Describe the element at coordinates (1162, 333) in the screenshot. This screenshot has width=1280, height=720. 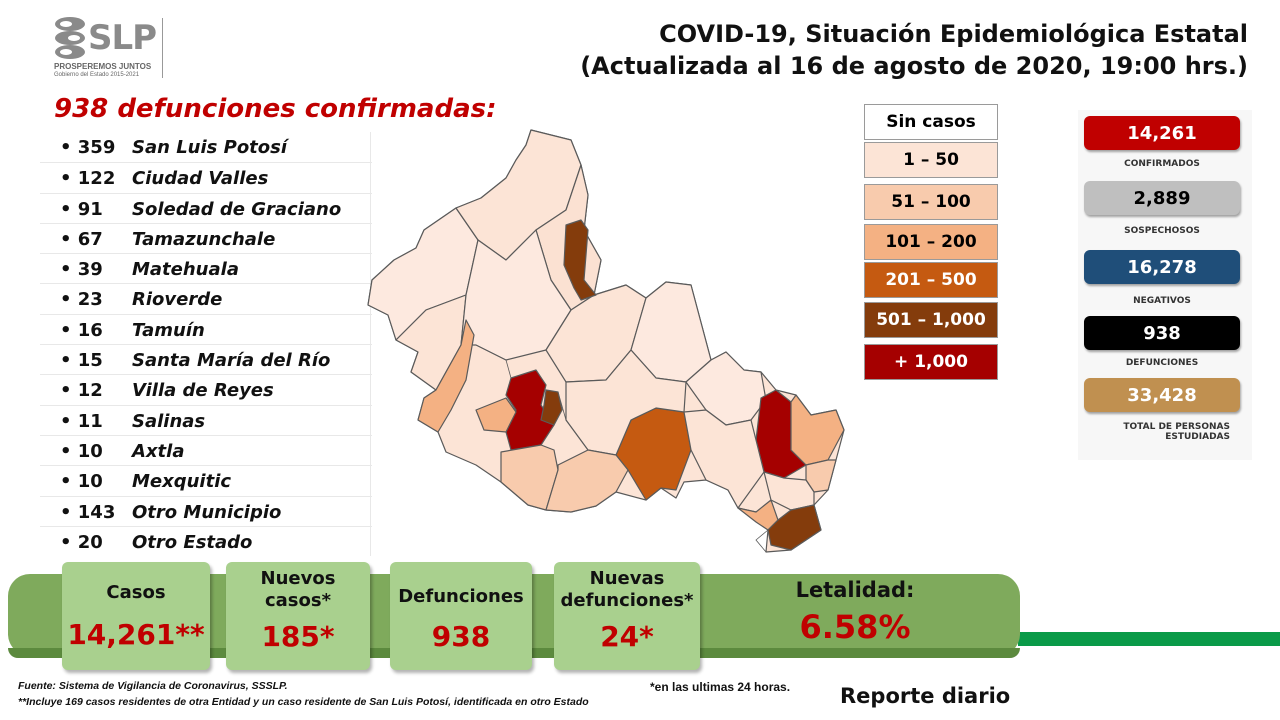
I see `deaths-value: 938` at that location.